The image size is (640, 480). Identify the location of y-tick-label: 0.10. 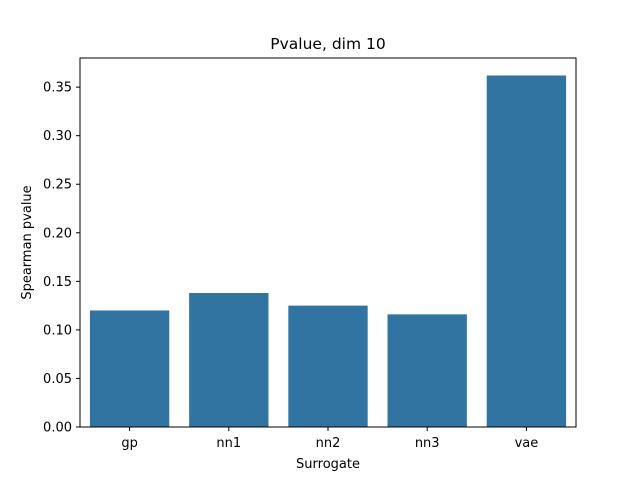
(57, 330).